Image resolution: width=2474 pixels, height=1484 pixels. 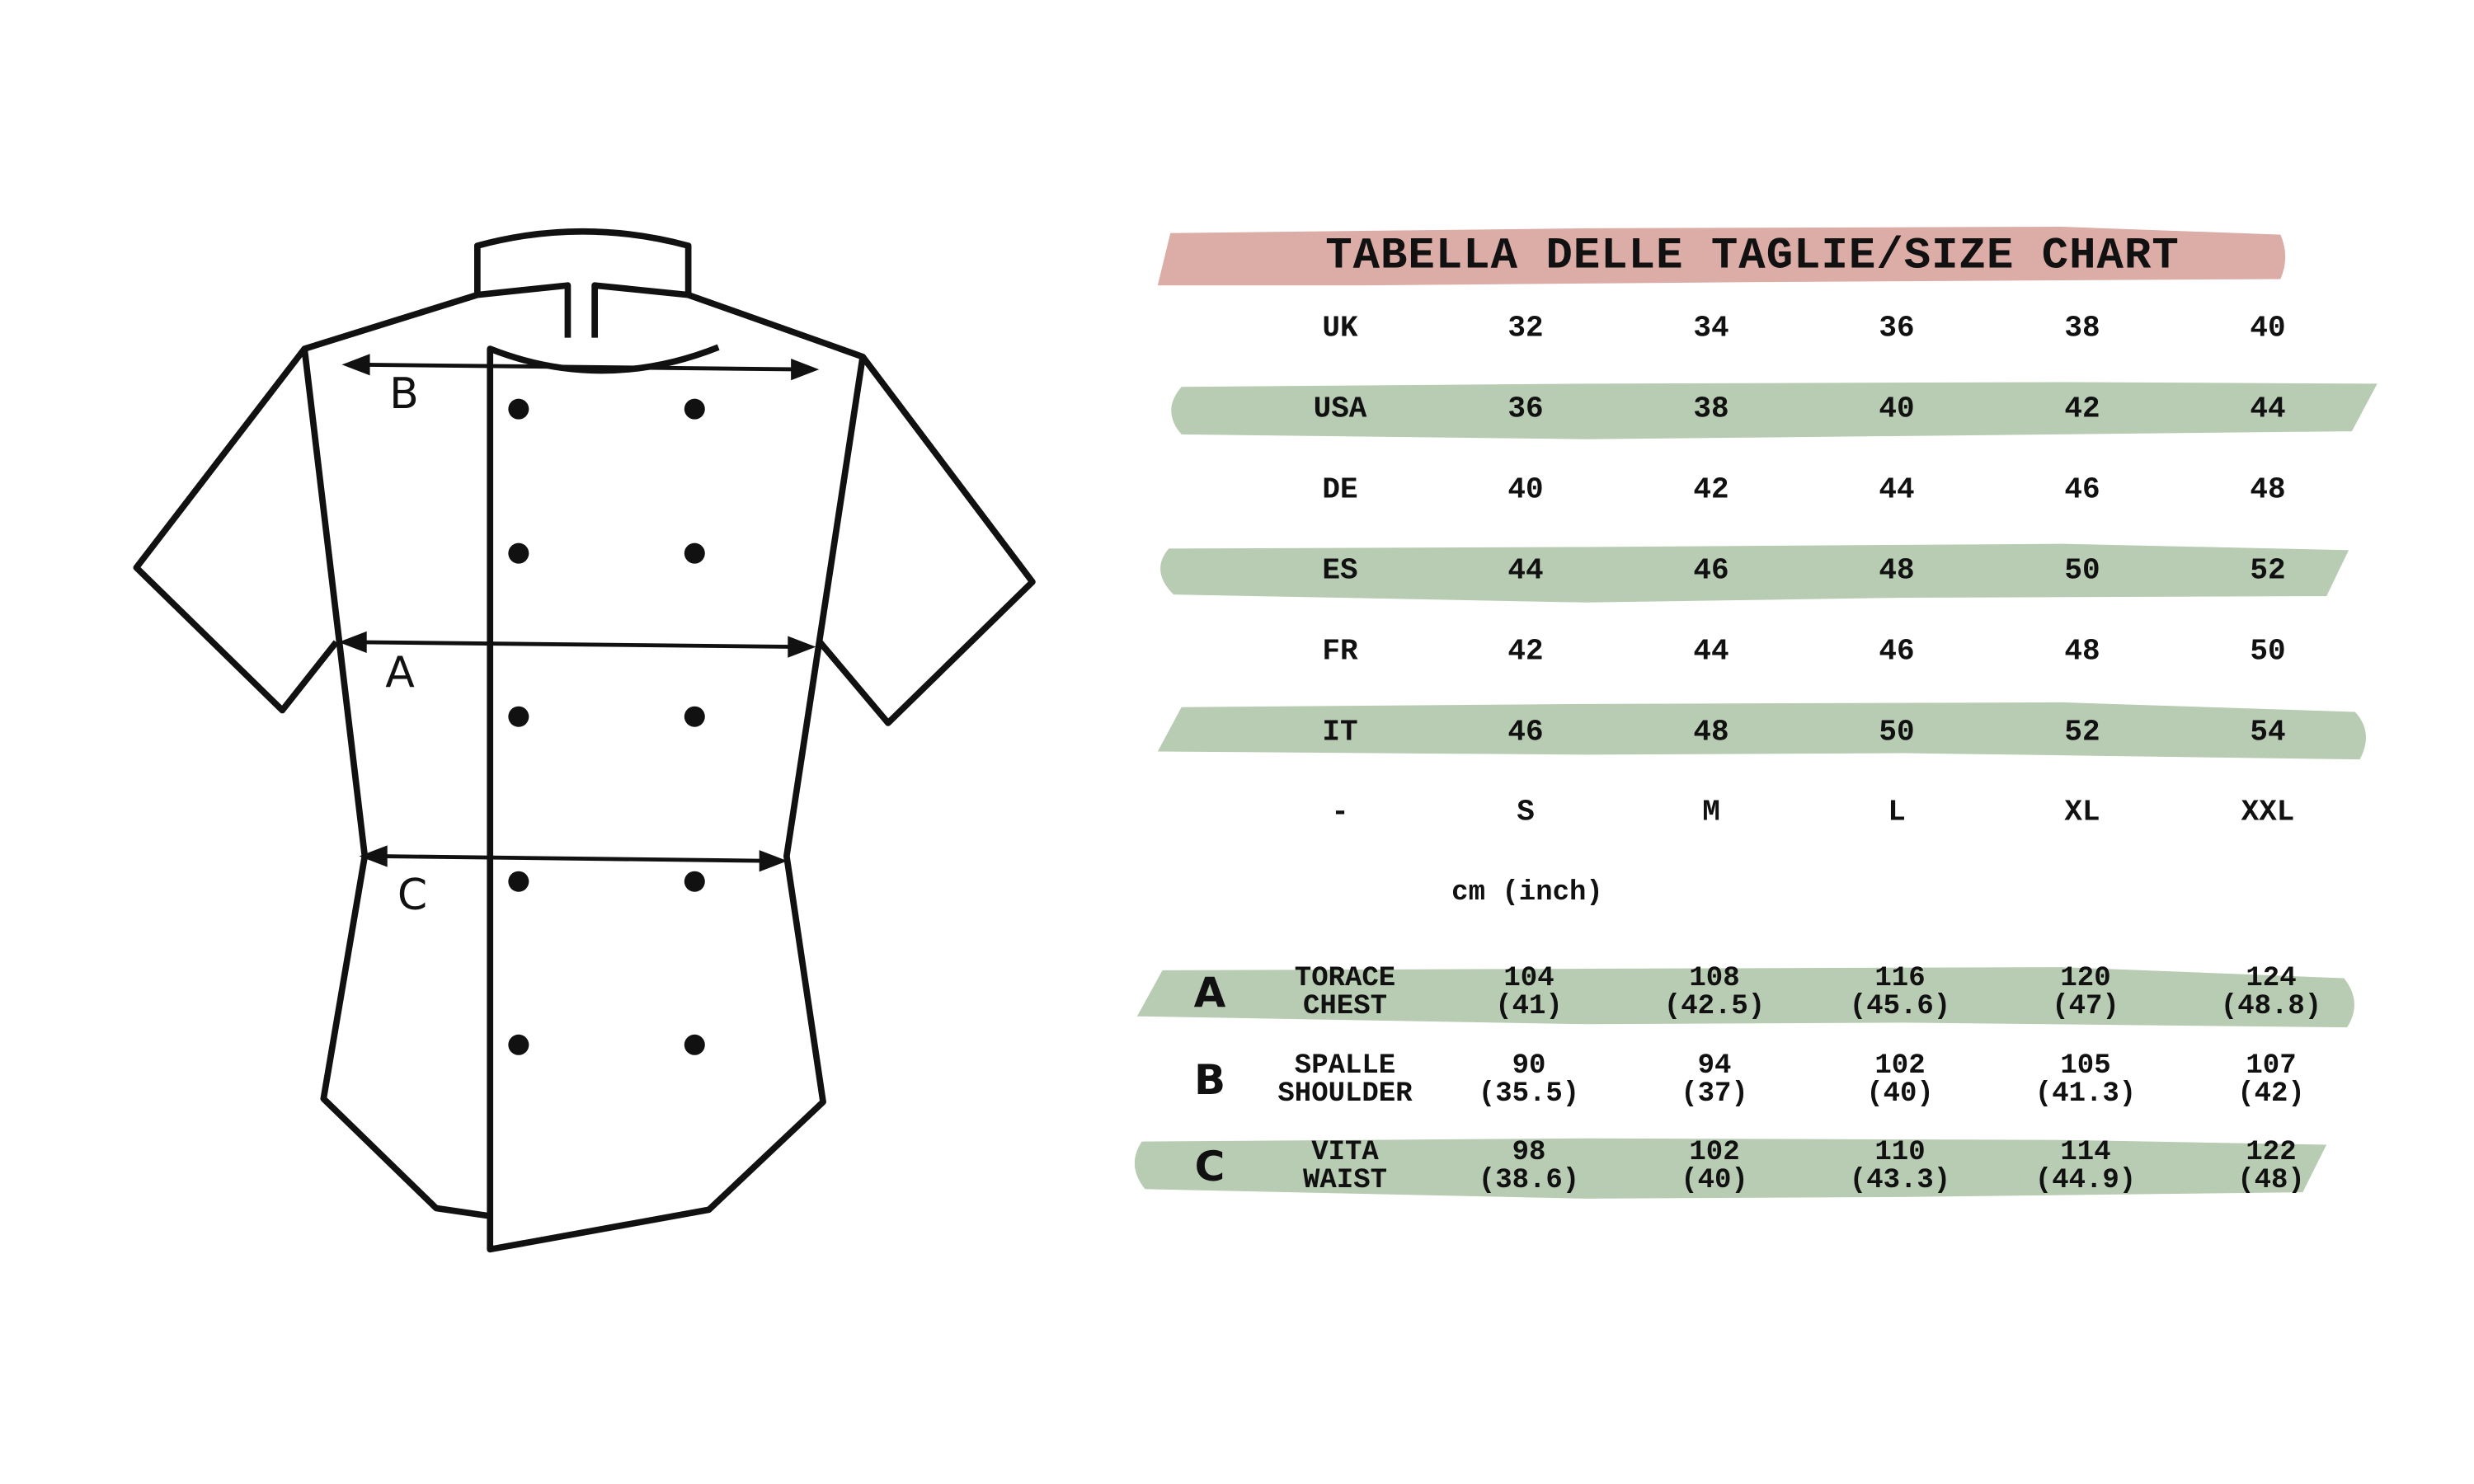 What do you see at coordinates (1900, 1180) in the screenshot?
I see `measurement-inch: (43.3)` at bounding box center [1900, 1180].